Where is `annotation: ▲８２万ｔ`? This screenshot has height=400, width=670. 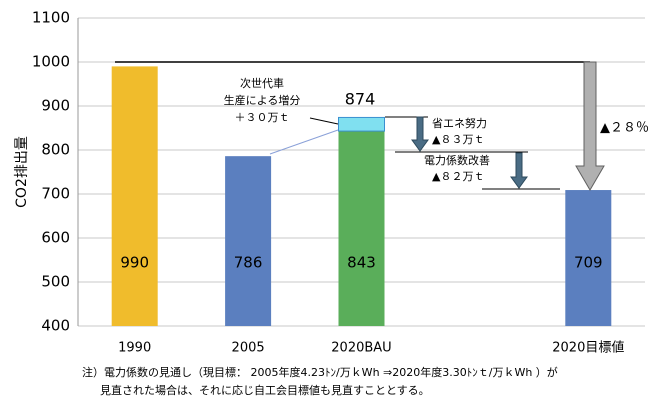 annotation: ▲８２万ｔ is located at coordinates (458, 176).